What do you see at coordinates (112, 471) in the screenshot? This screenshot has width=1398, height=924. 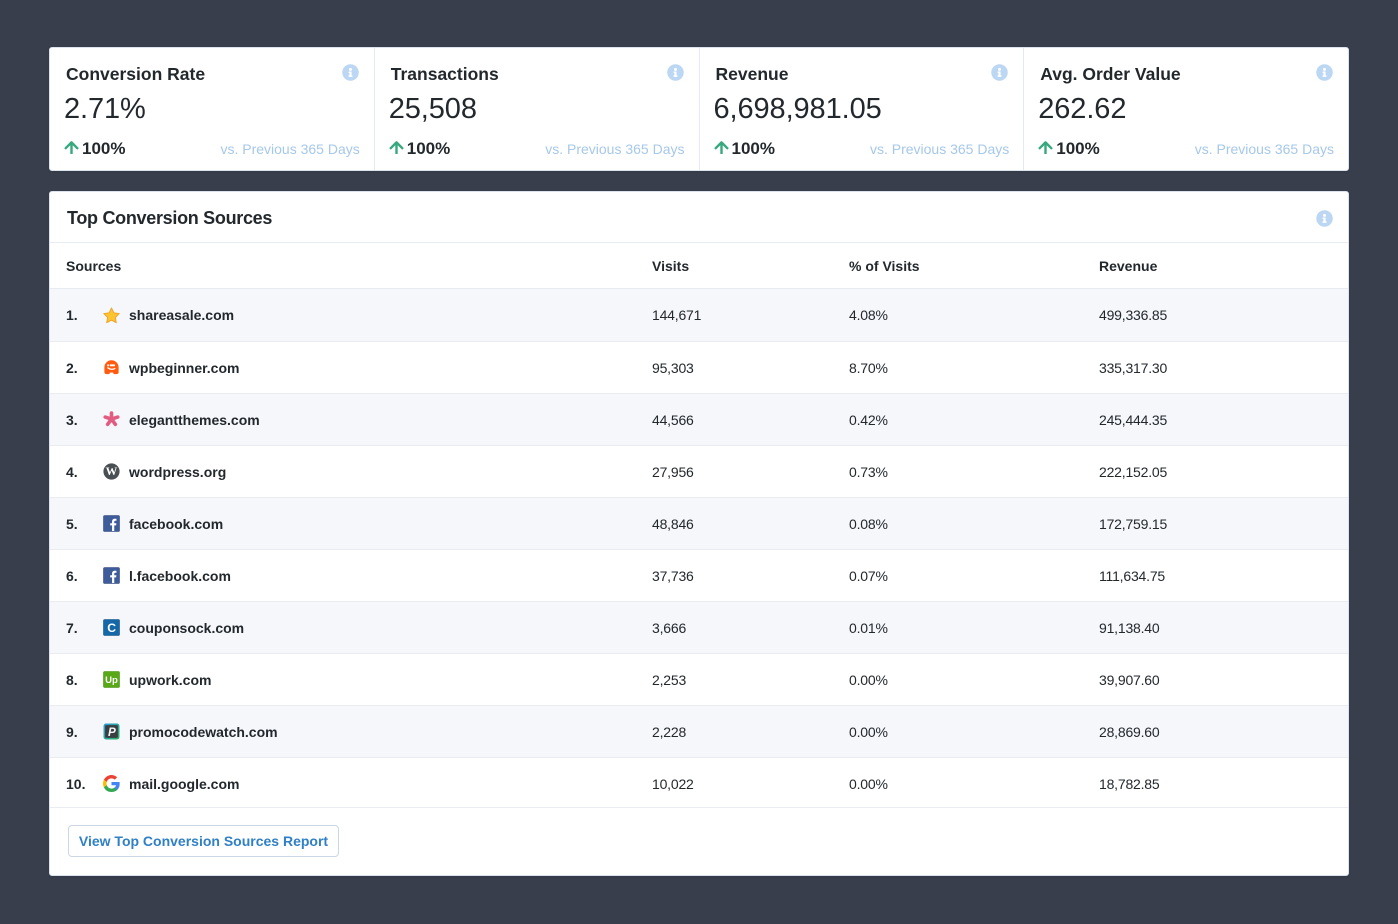 I see `svg-text: W` at bounding box center [112, 471].